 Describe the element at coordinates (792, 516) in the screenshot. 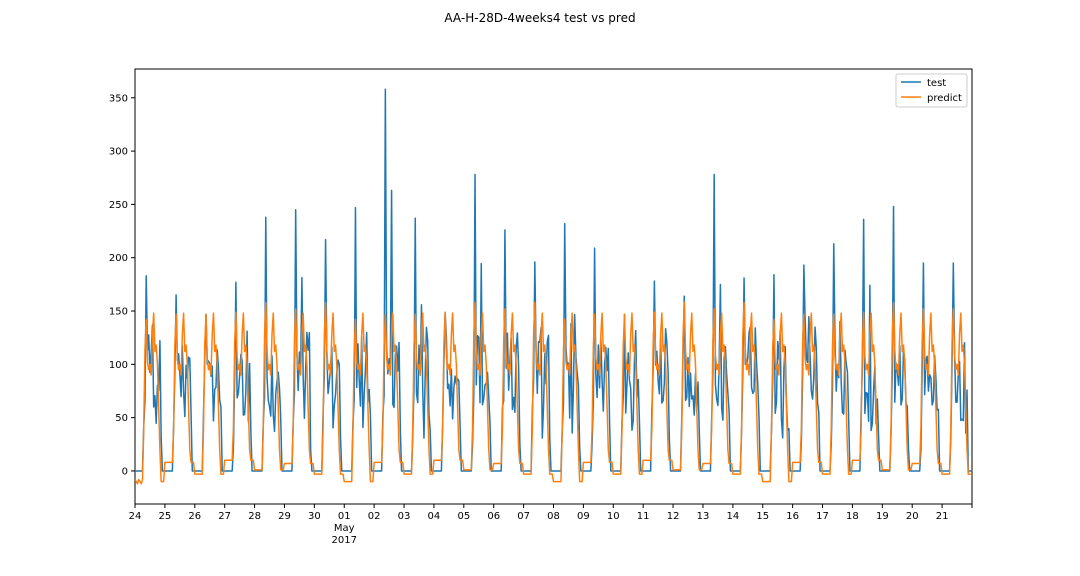

I see `x-tick-label: 16` at that location.